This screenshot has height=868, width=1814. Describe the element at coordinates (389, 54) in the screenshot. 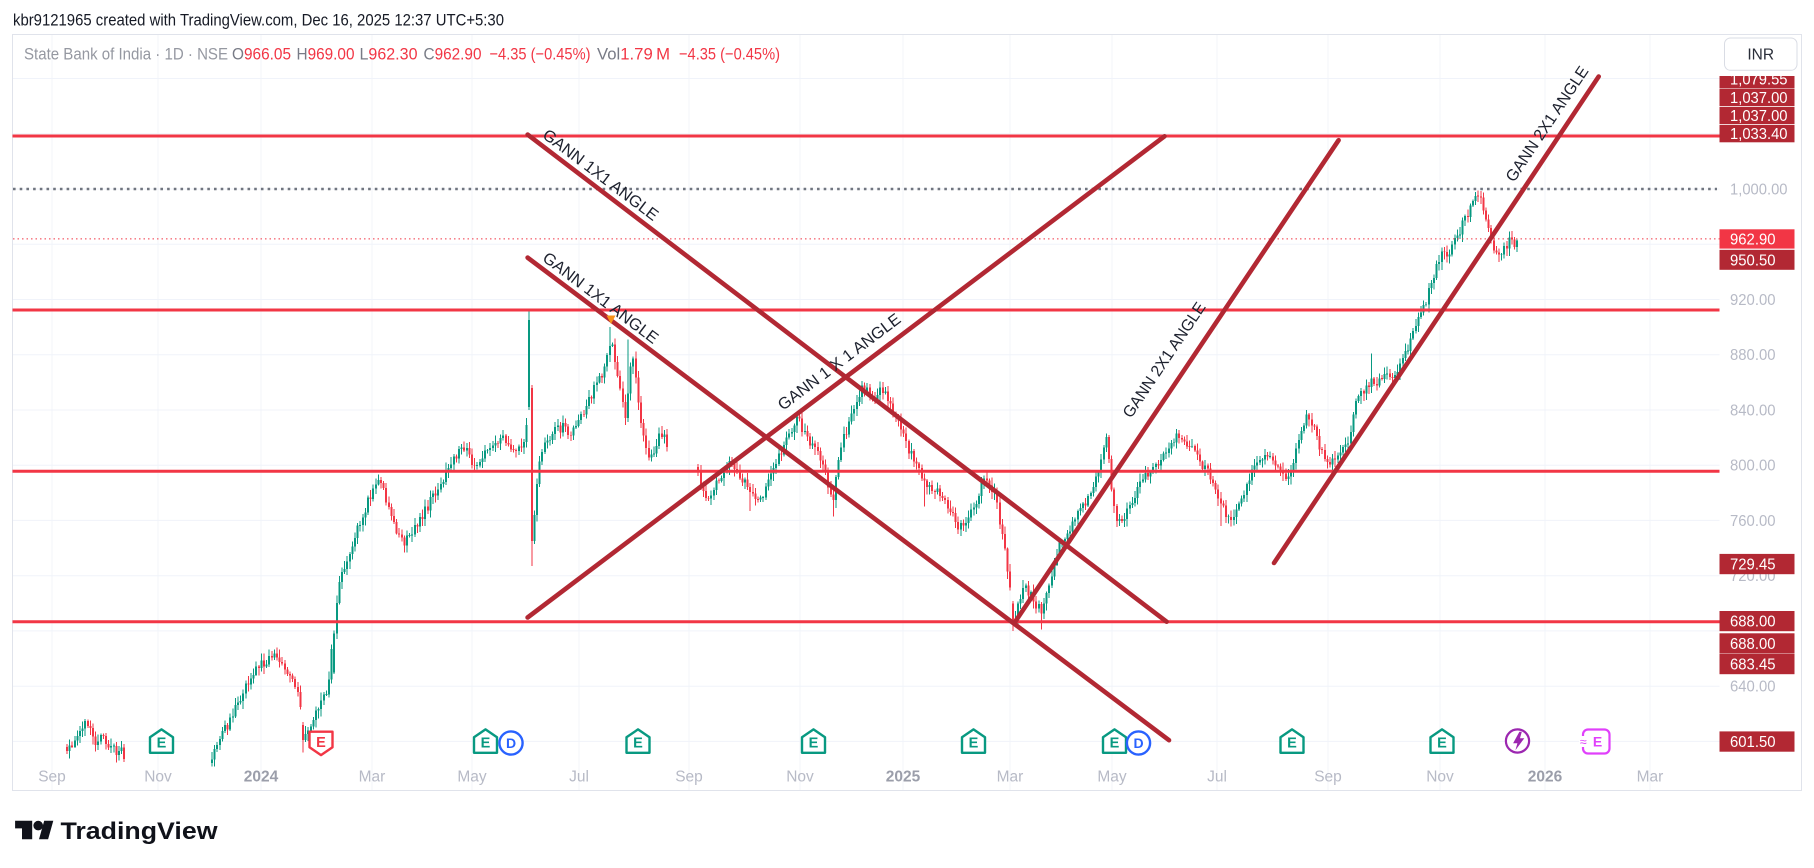

I see `svg-text: L962.30` at that location.